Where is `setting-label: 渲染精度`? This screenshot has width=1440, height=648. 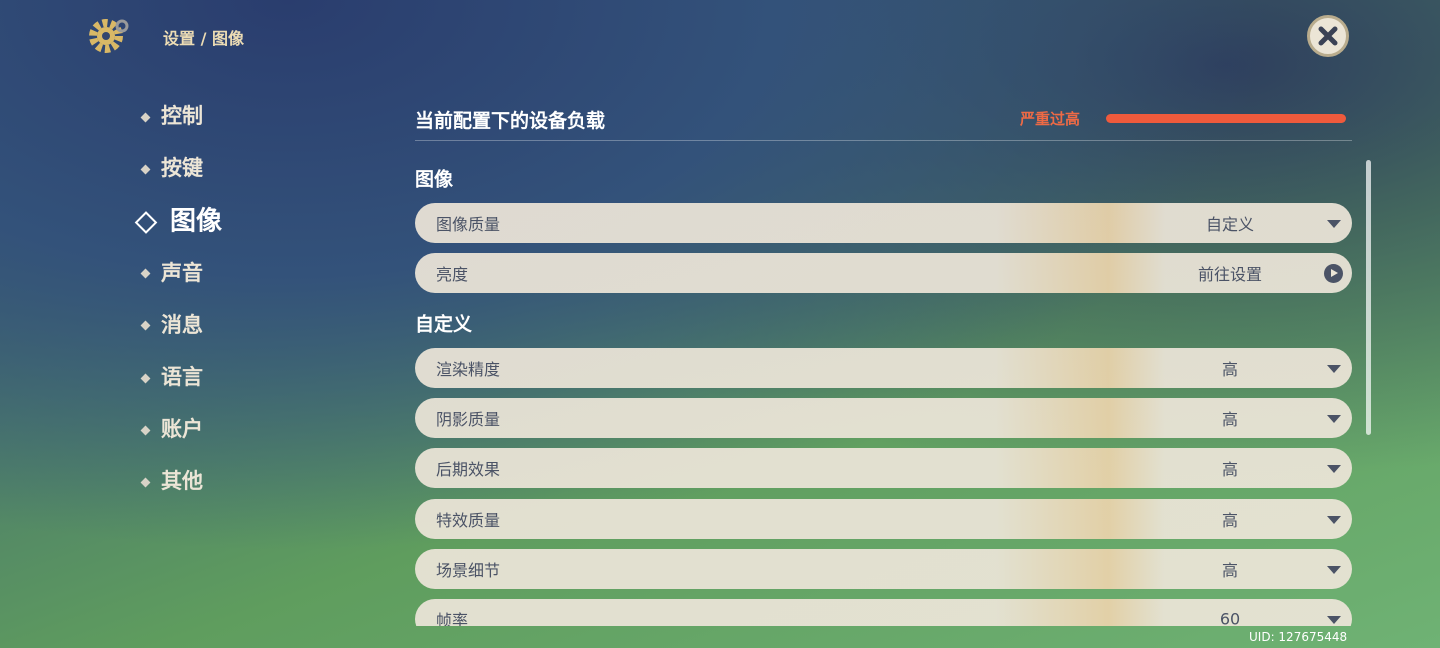
setting-label: 渲染精度 is located at coordinates (468, 369).